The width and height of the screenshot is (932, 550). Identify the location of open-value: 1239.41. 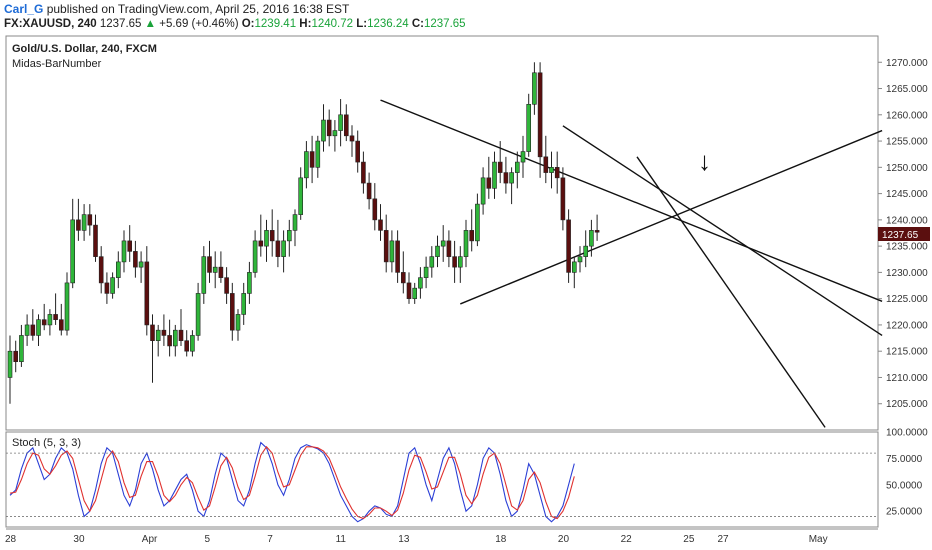
(275, 24).